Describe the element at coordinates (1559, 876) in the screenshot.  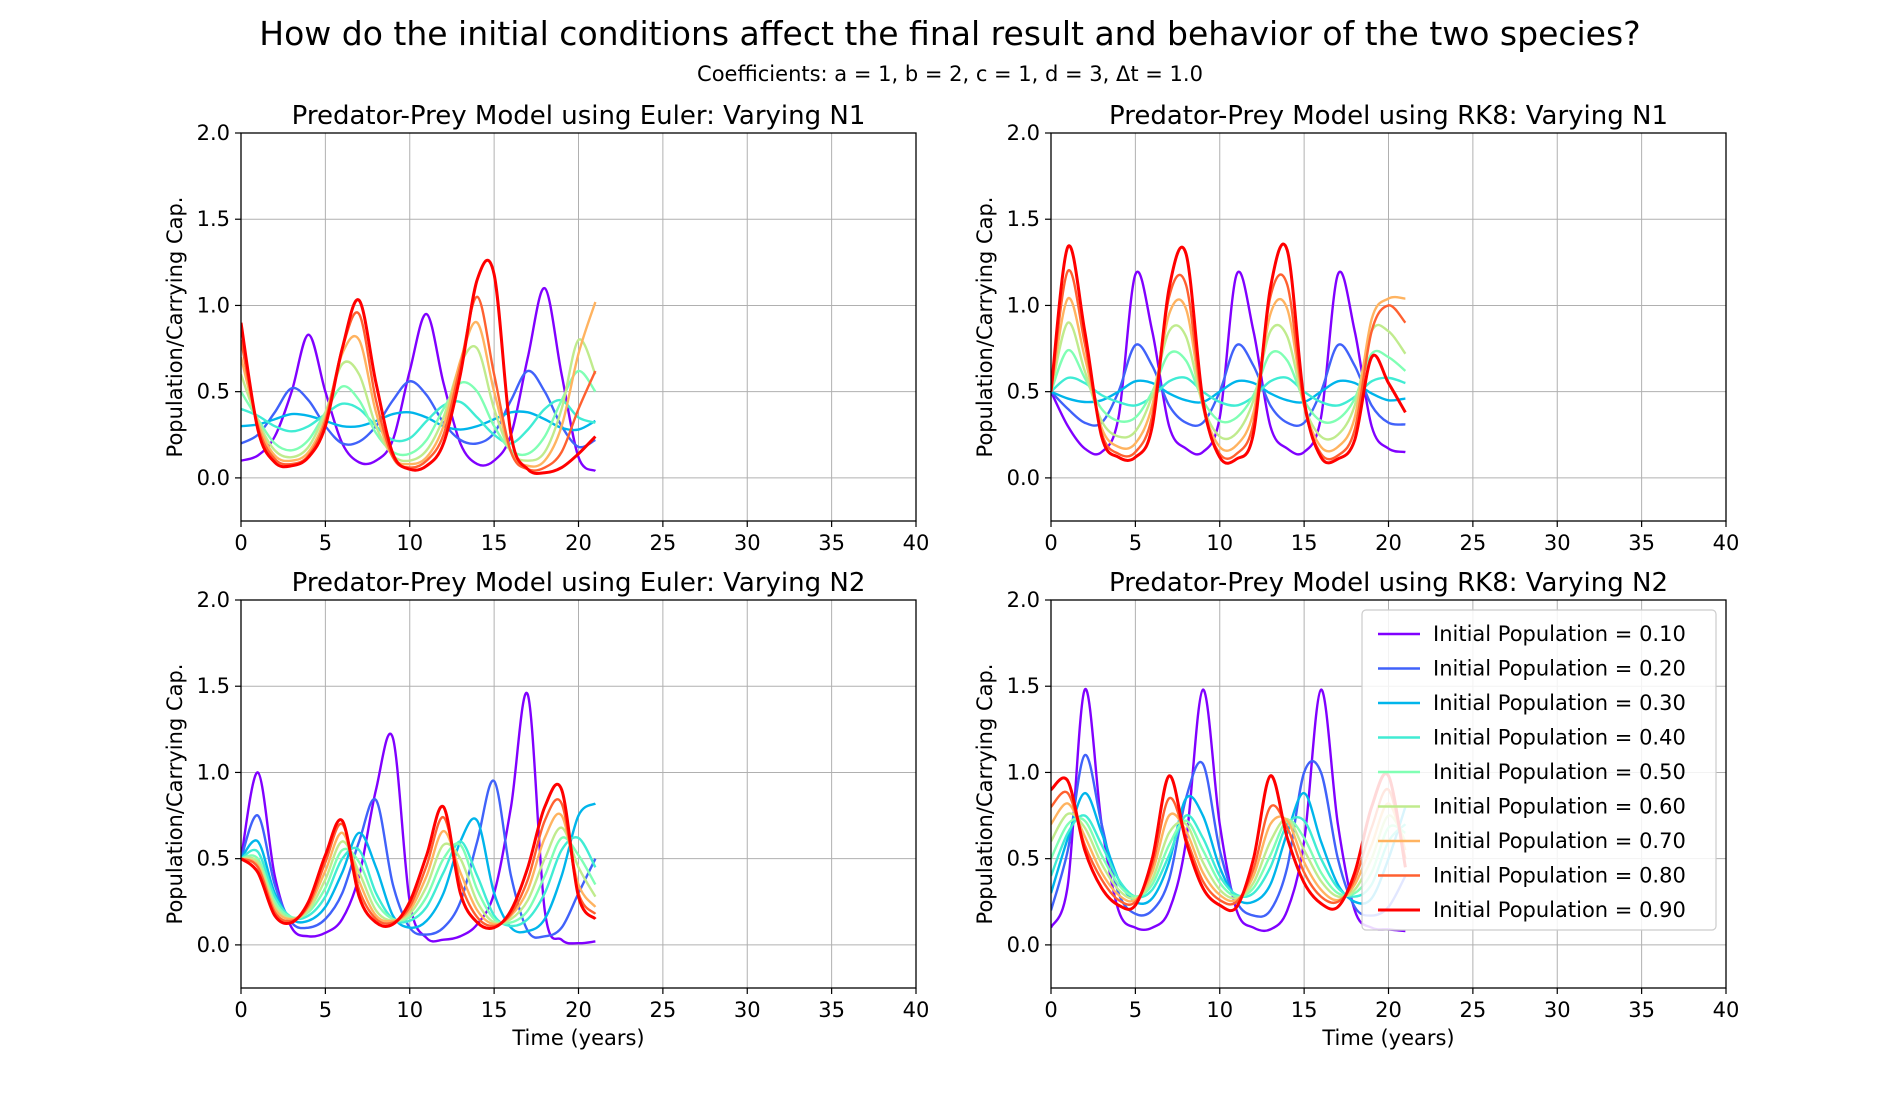
I see `legend-label: Initial Population = 0.80` at that location.